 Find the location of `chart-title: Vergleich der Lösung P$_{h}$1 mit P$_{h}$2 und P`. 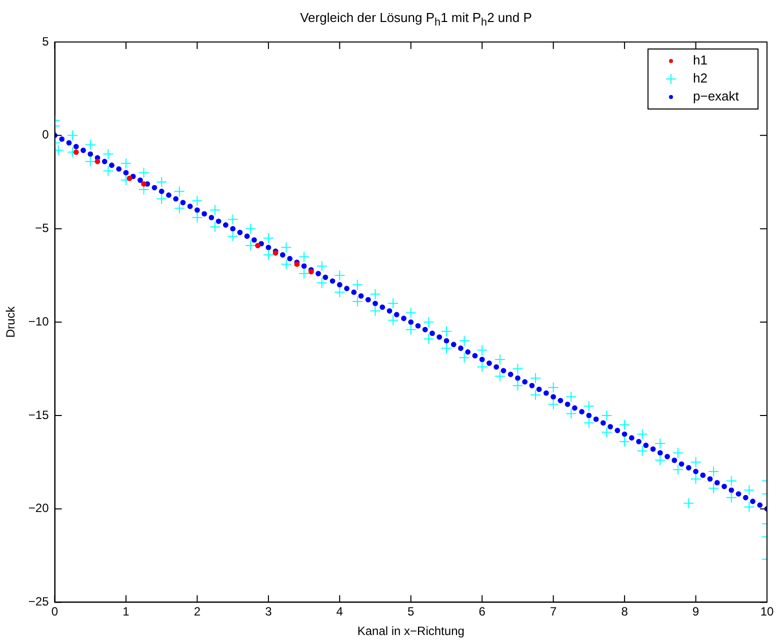

chart-title: Vergleich der Lösung P$_{h}$1 mit P$_{h}$2 und P is located at coordinates (416, 19).